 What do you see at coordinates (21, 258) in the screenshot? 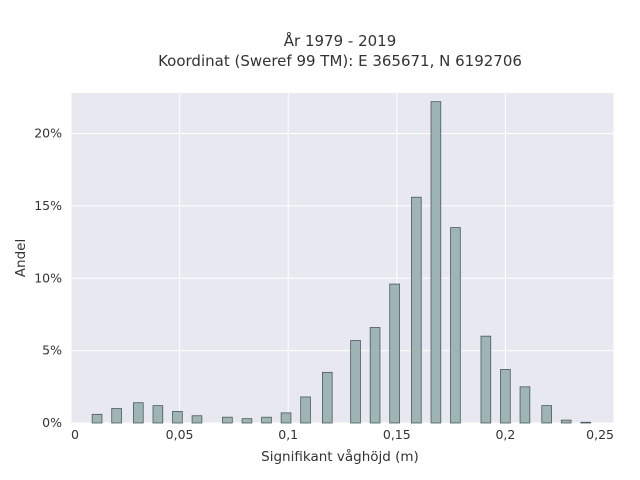
I see `y-axis-label: Andel` at bounding box center [21, 258].